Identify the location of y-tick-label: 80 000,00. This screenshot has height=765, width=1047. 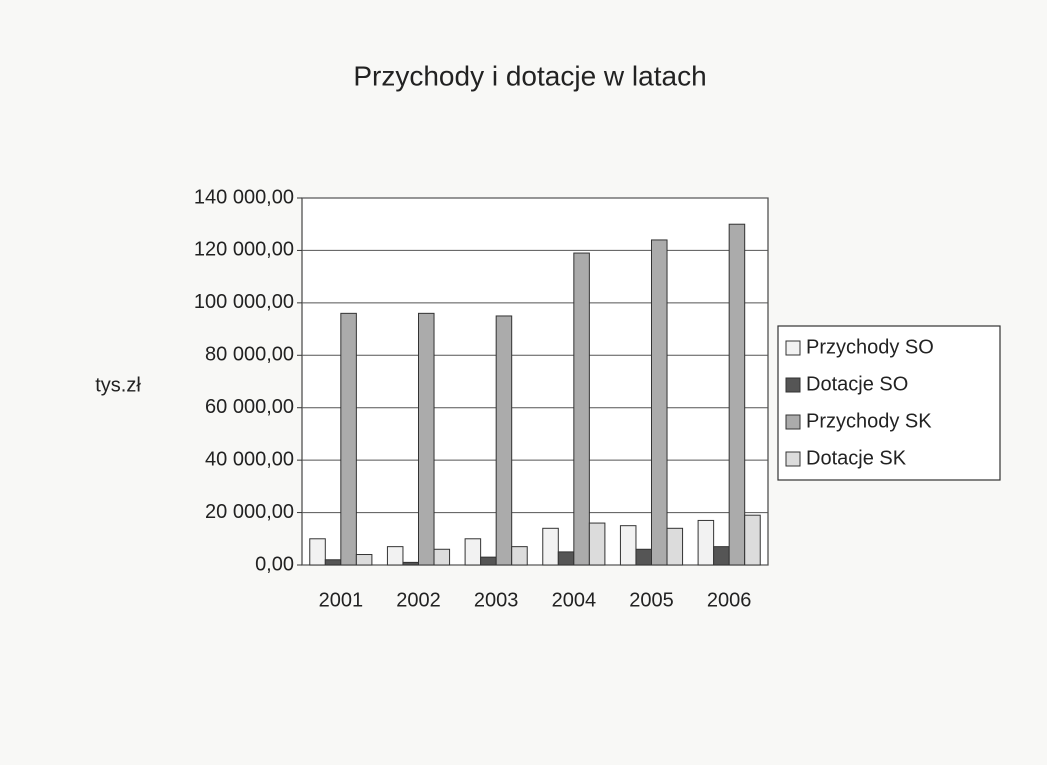
(249, 355).